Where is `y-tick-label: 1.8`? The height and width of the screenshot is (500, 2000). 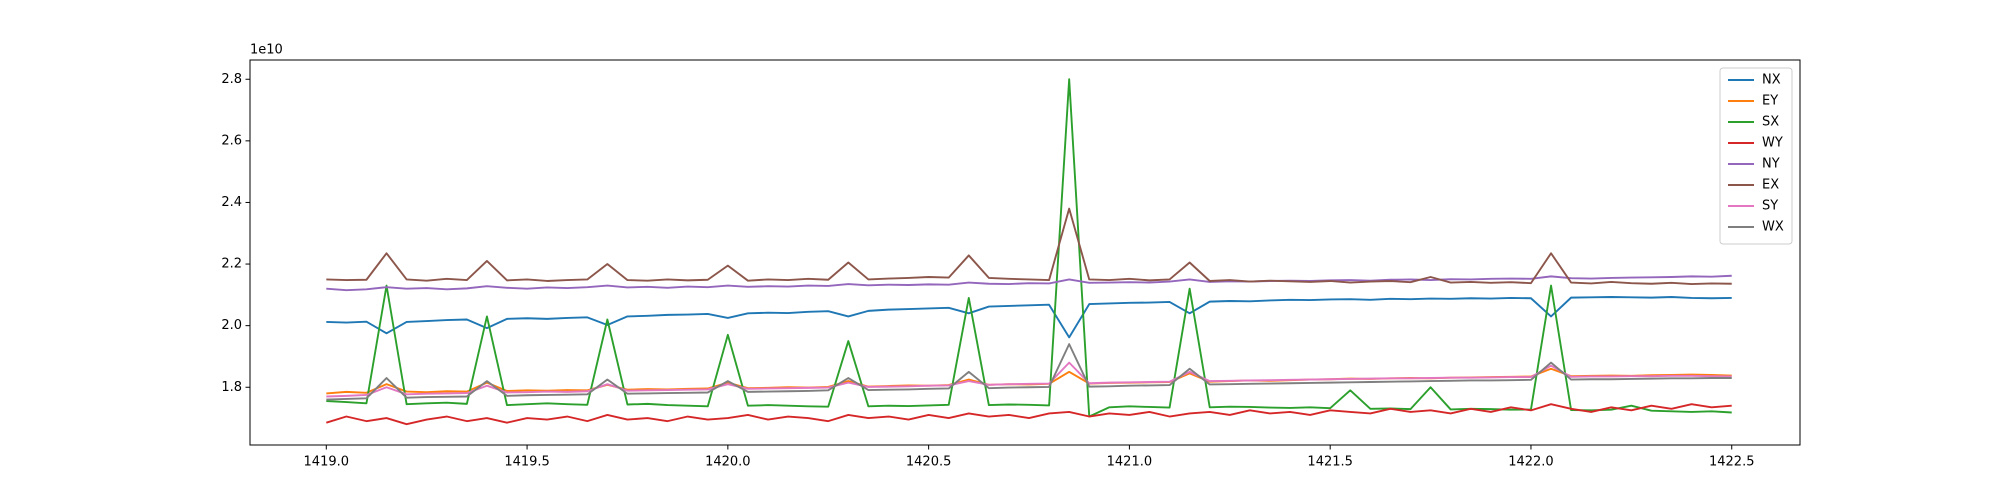 y-tick-label: 1.8 is located at coordinates (231, 387).